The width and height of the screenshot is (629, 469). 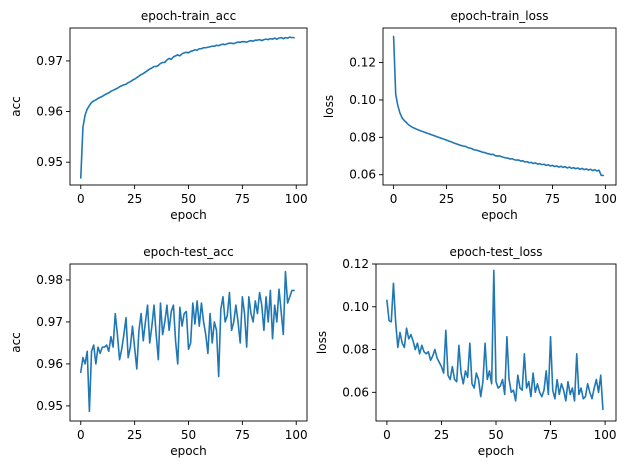 I want to click on chart-title: epoch-train_acc, so click(x=188, y=16).